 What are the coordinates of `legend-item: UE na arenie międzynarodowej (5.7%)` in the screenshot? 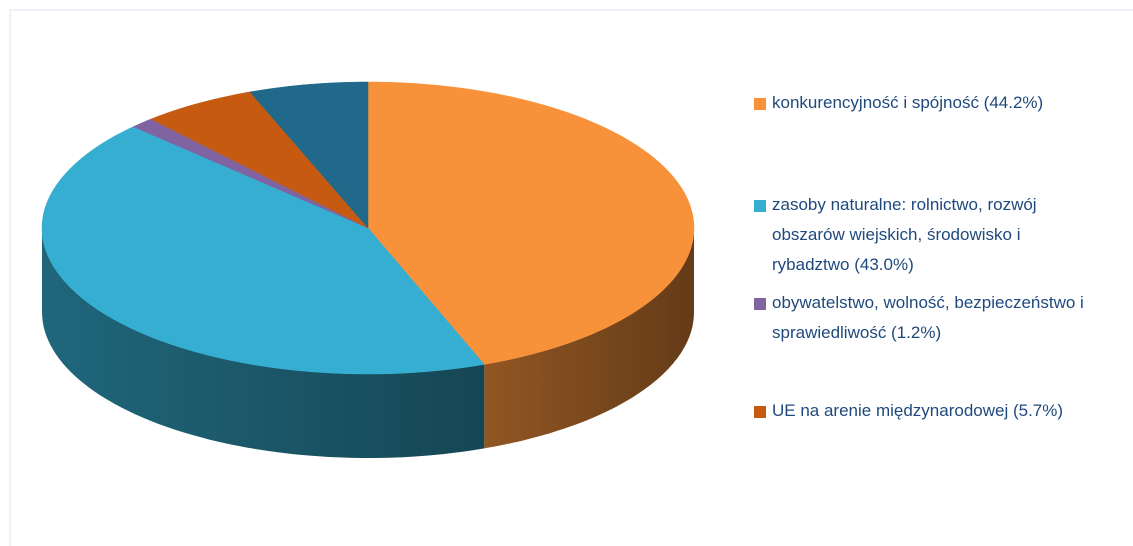 It's located at (924, 411).